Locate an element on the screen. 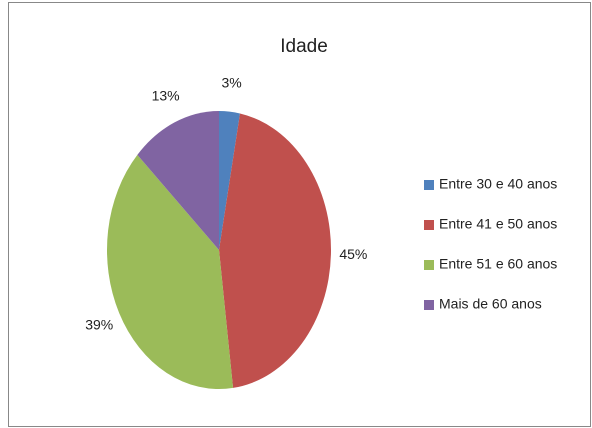  data-label: 3% is located at coordinates (232, 83).